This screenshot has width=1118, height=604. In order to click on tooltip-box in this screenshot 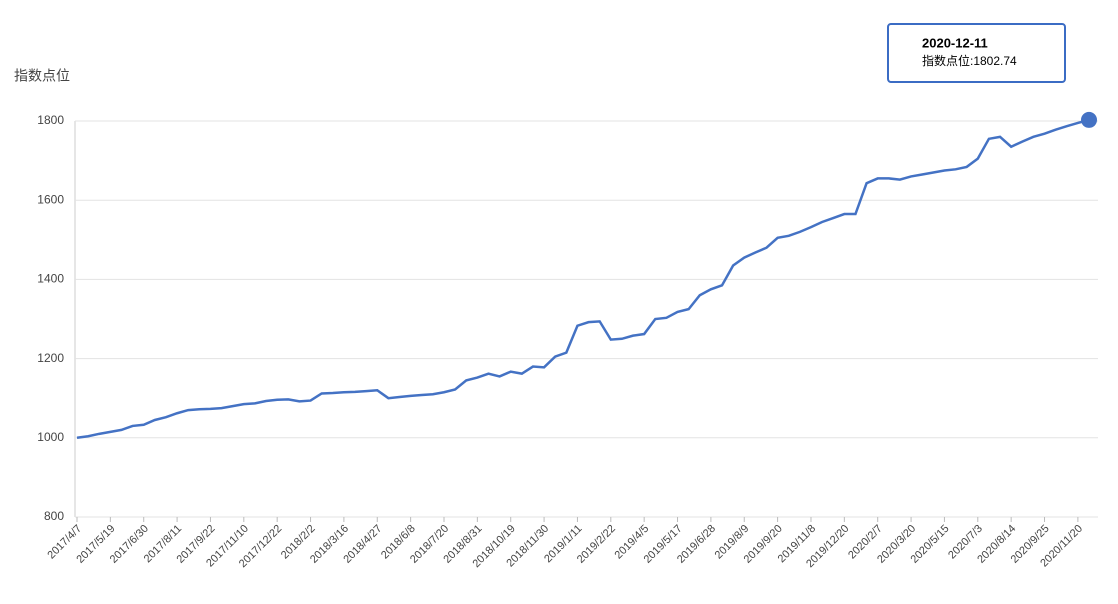, I will do `click(976, 53)`.